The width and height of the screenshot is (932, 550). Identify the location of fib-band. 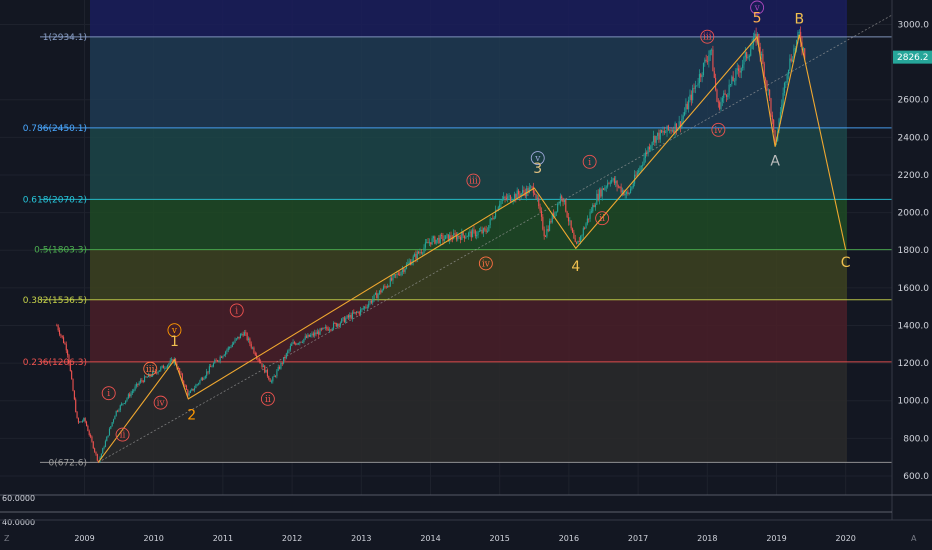
(468, 163).